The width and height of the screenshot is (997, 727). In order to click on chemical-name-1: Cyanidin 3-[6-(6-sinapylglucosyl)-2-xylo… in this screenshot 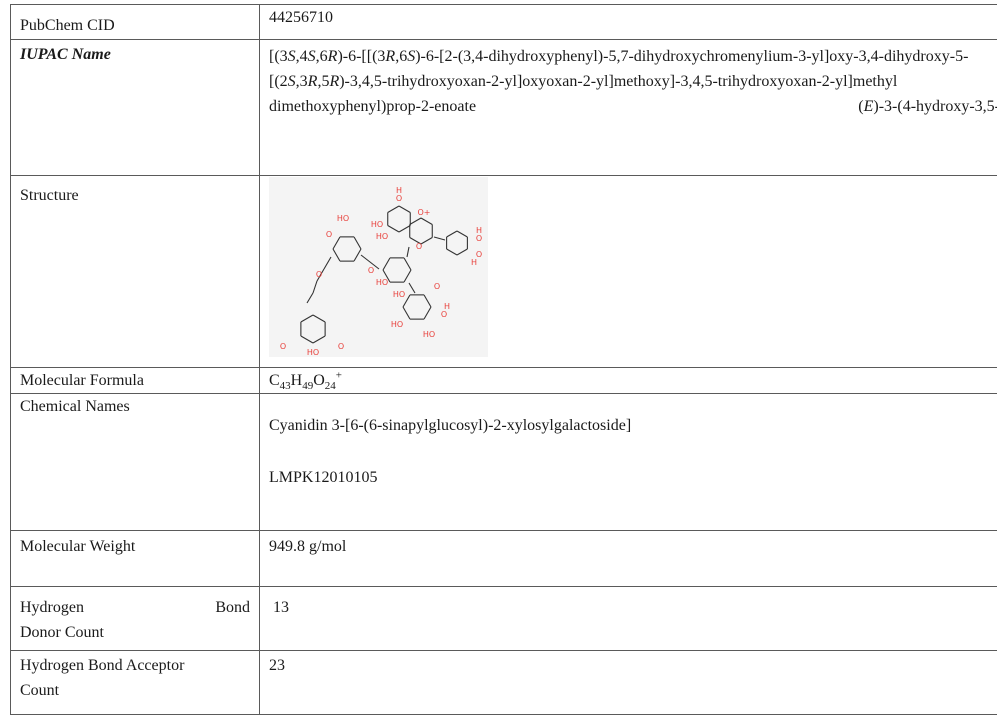, I will do `click(450, 425)`.